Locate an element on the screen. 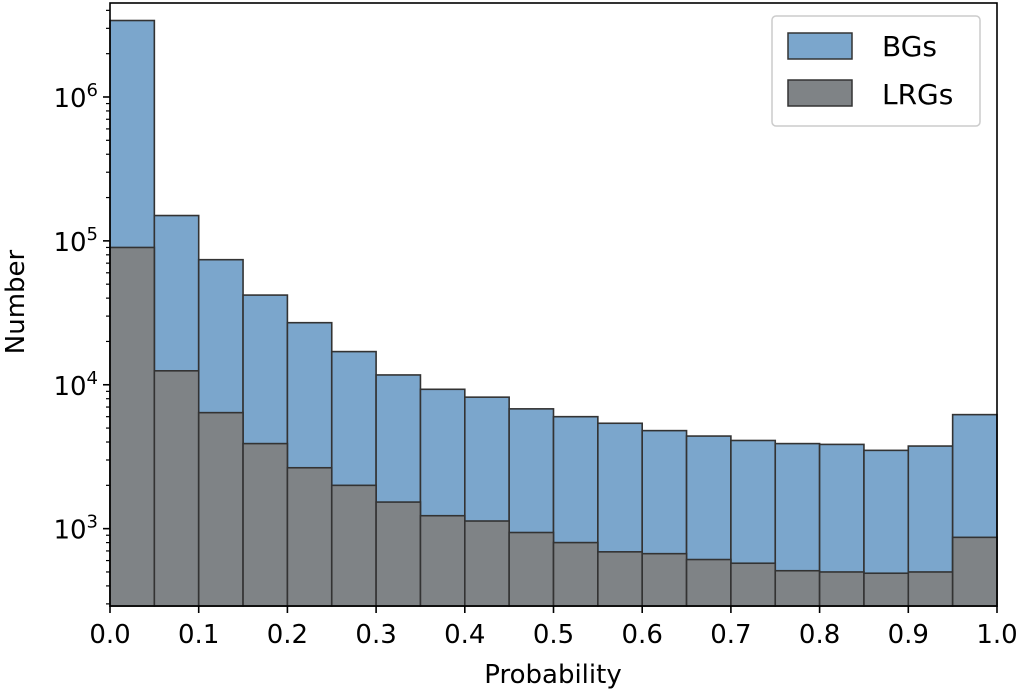  x-tick-label: 0.6 is located at coordinates (642, 635).